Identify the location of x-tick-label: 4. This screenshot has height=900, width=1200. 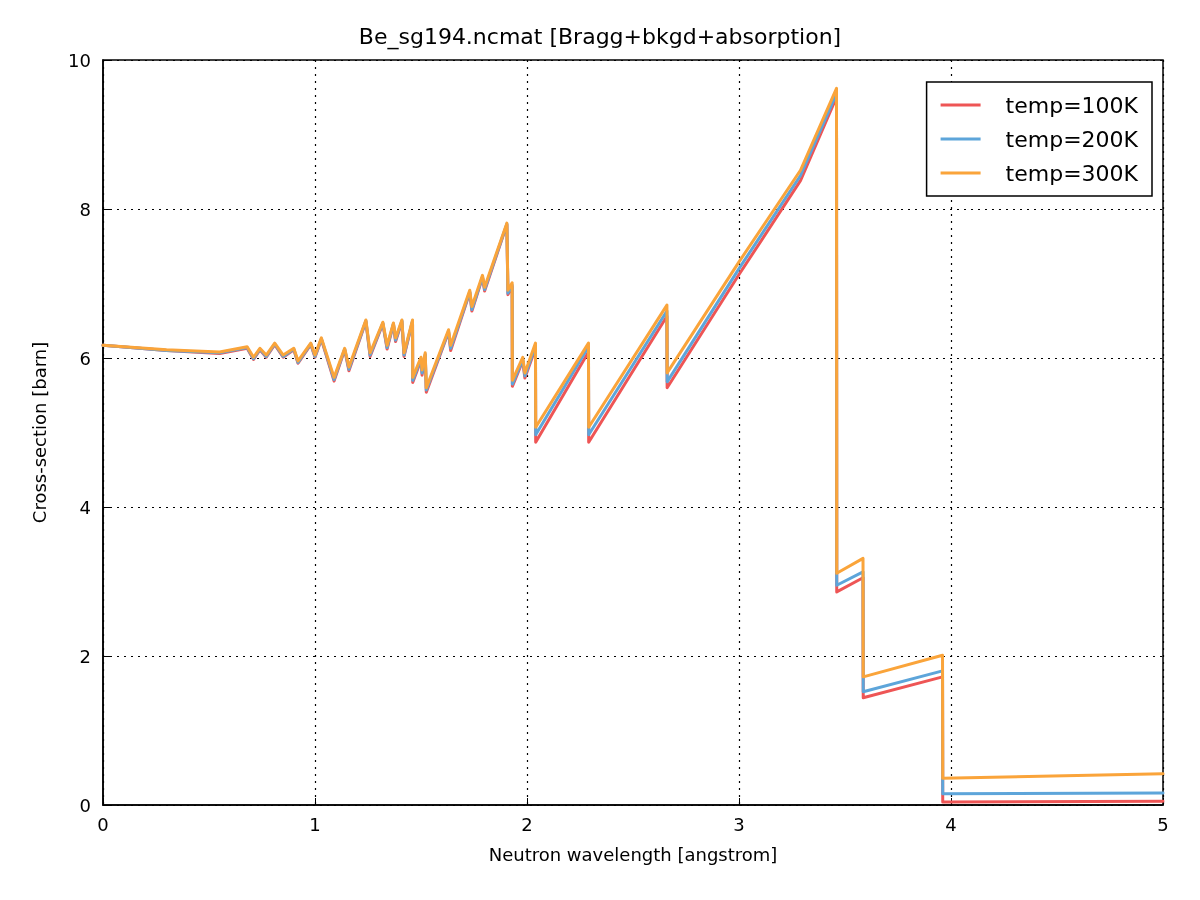
(951, 824).